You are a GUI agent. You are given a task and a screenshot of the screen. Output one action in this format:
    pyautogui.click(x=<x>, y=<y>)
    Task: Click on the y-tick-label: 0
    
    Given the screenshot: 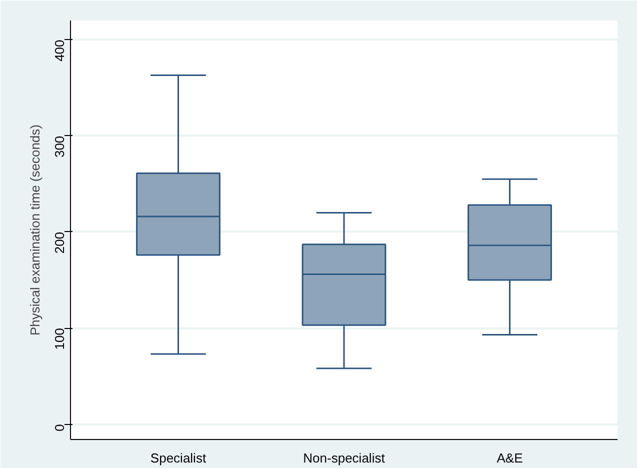 What is the action you would take?
    pyautogui.click(x=59, y=428)
    